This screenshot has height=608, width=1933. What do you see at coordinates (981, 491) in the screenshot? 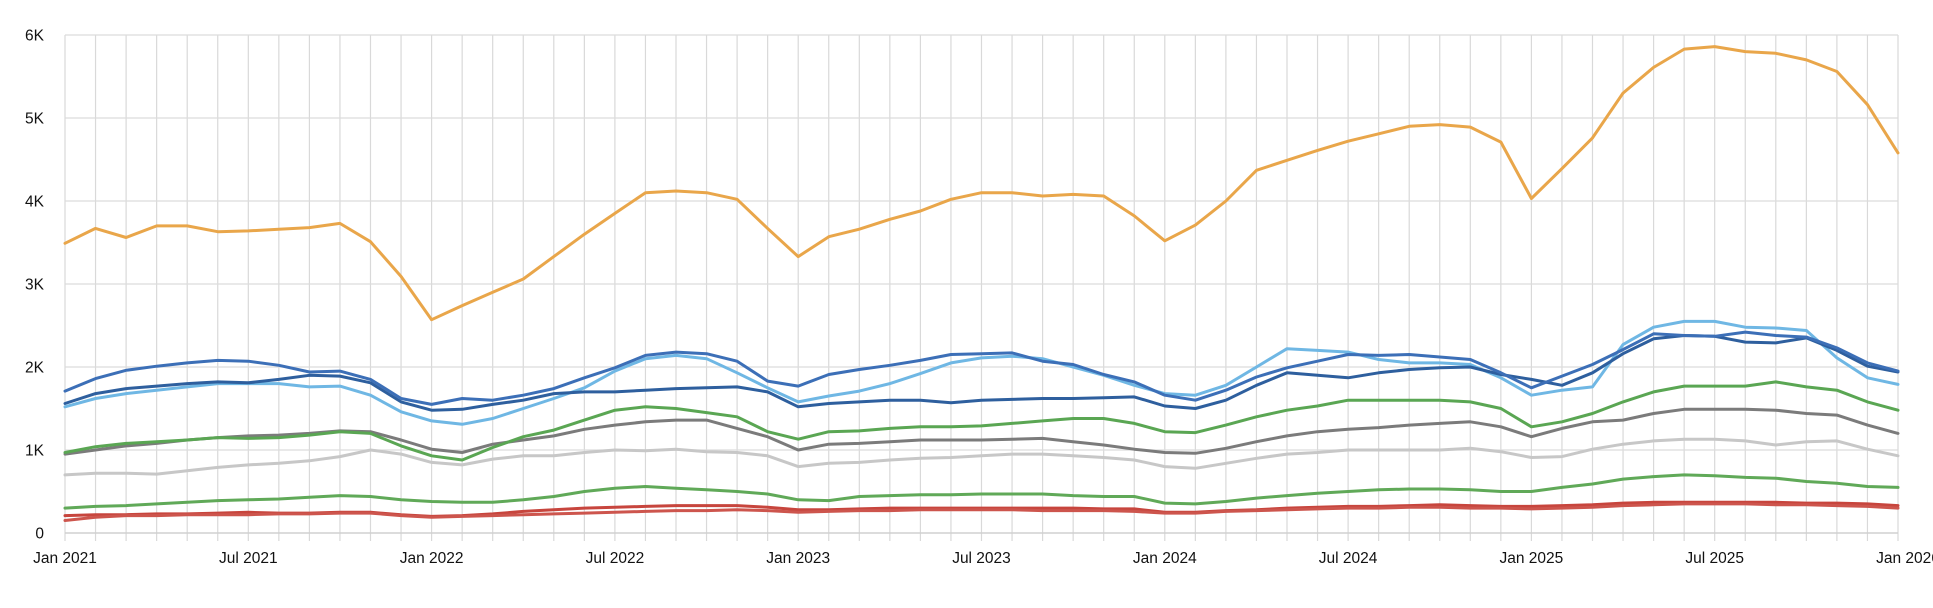
I see `series-line-green-lower` at bounding box center [981, 491].